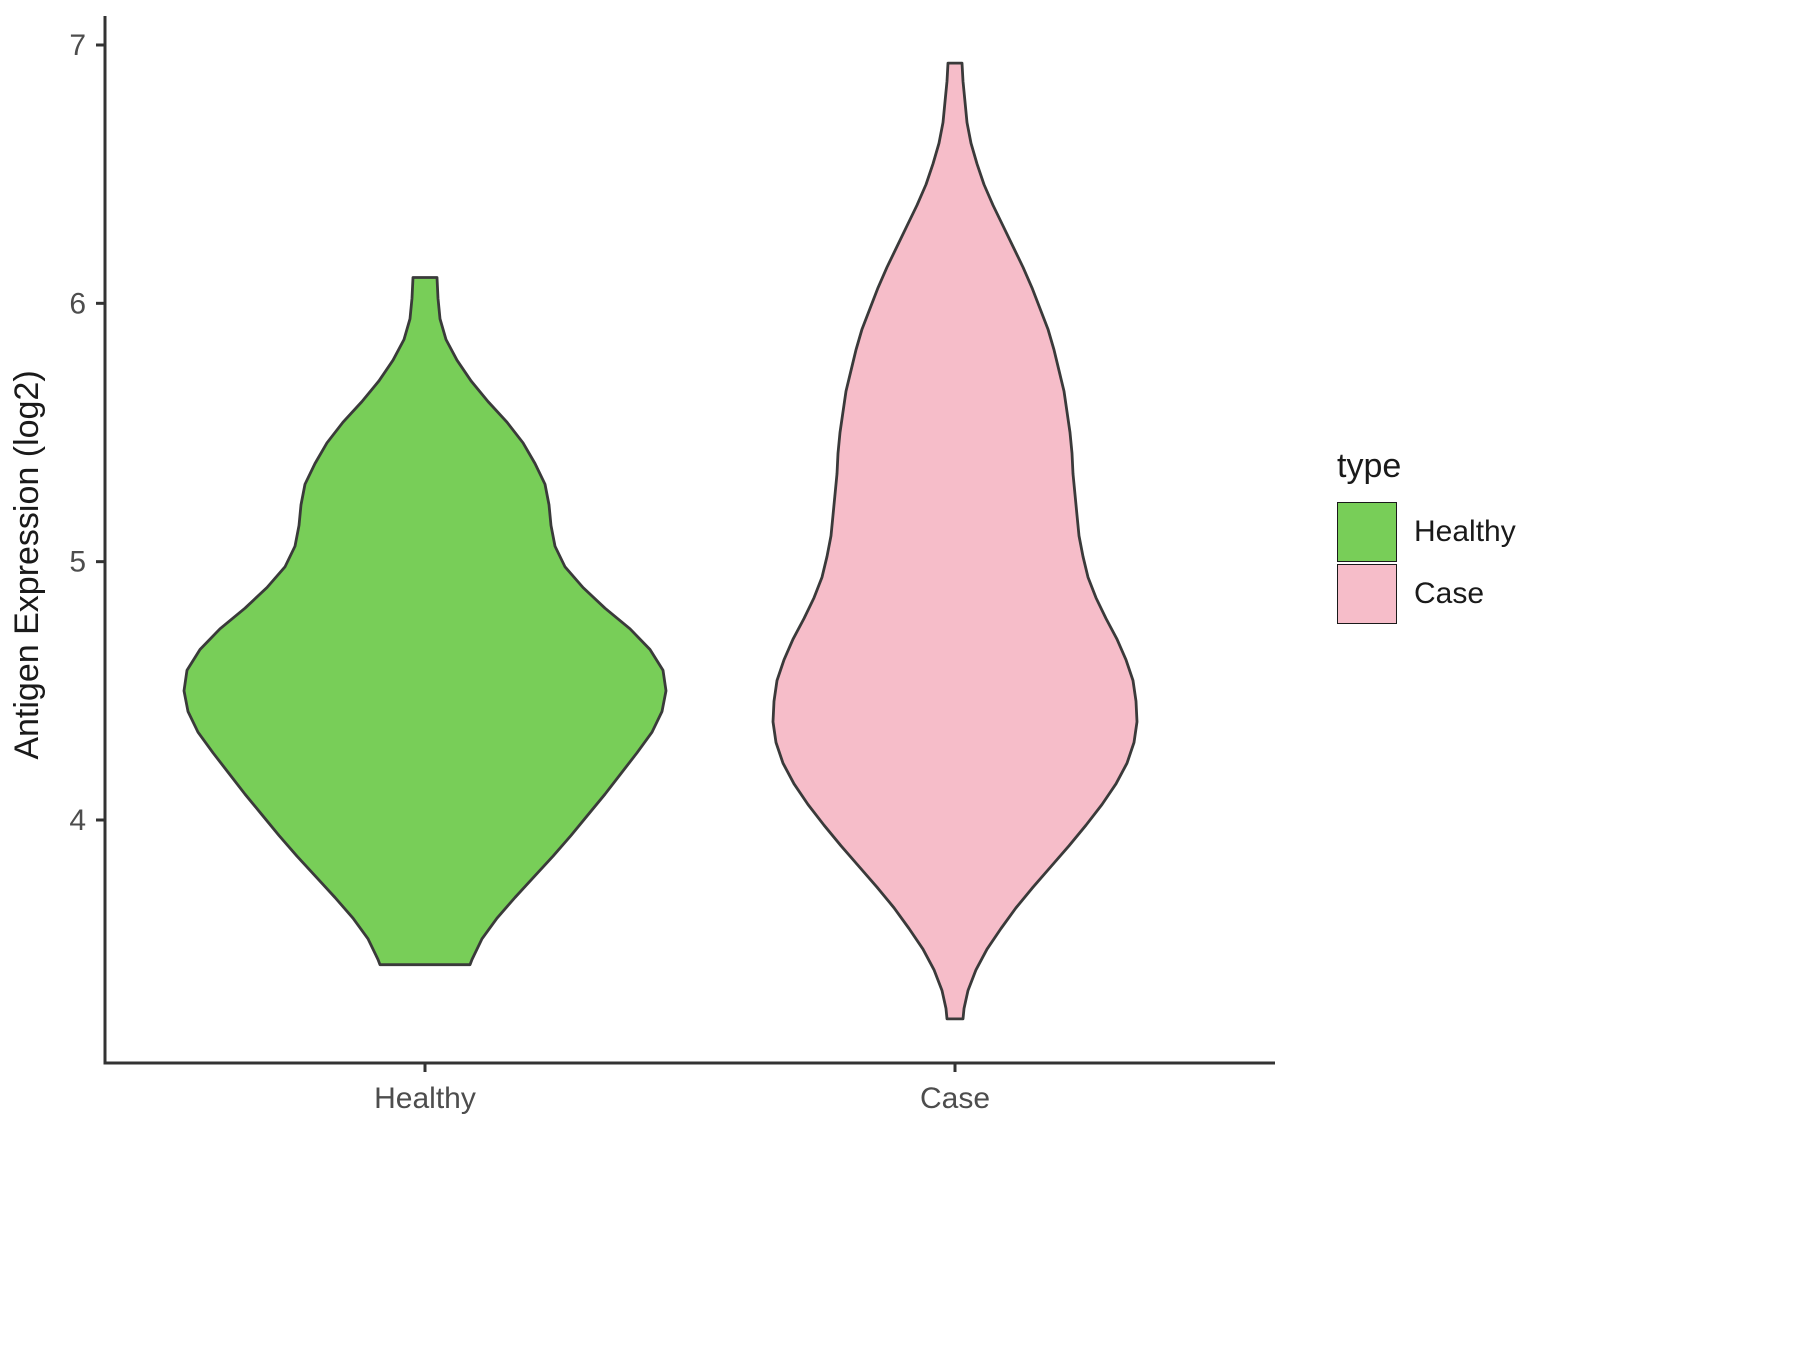 This screenshot has height=1350, width=1800. What do you see at coordinates (77, 303) in the screenshot?
I see `y-tick-label: 6` at bounding box center [77, 303].